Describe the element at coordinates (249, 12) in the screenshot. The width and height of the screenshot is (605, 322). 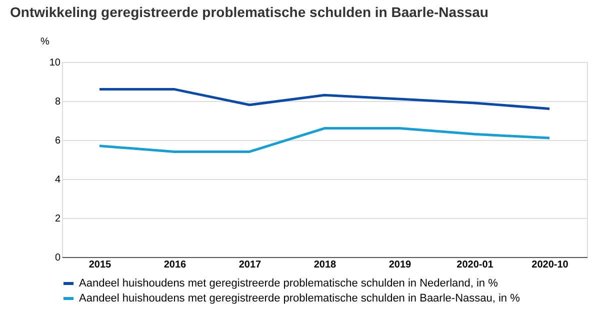
I see `chart-title: Ontwikkeling geregistreerde problematische schulden in Baarle-Nassau` at that location.